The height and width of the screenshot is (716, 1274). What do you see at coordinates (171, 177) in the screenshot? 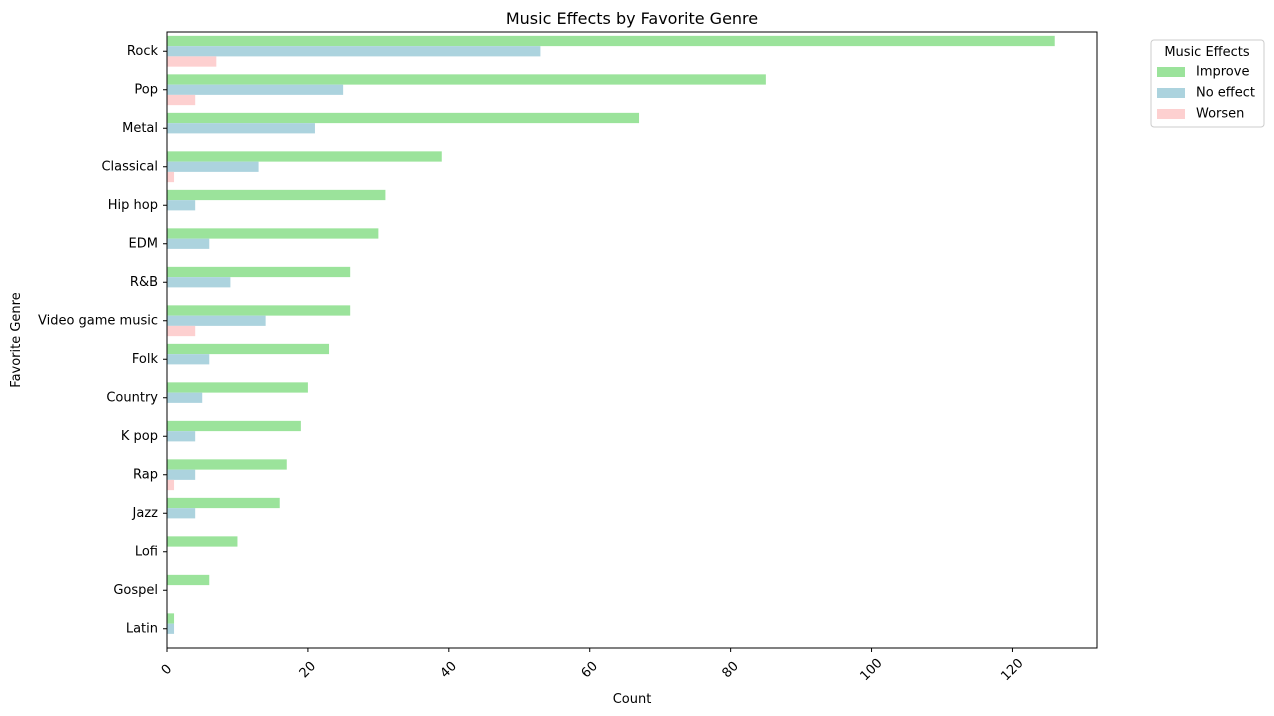
I see `bar-classical-worsen` at bounding box center [171, 177].